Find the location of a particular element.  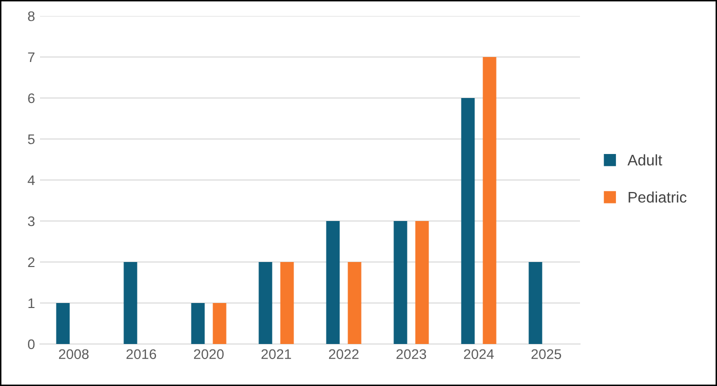

y-tick-label: 7 is located at coordinates (31, 57).